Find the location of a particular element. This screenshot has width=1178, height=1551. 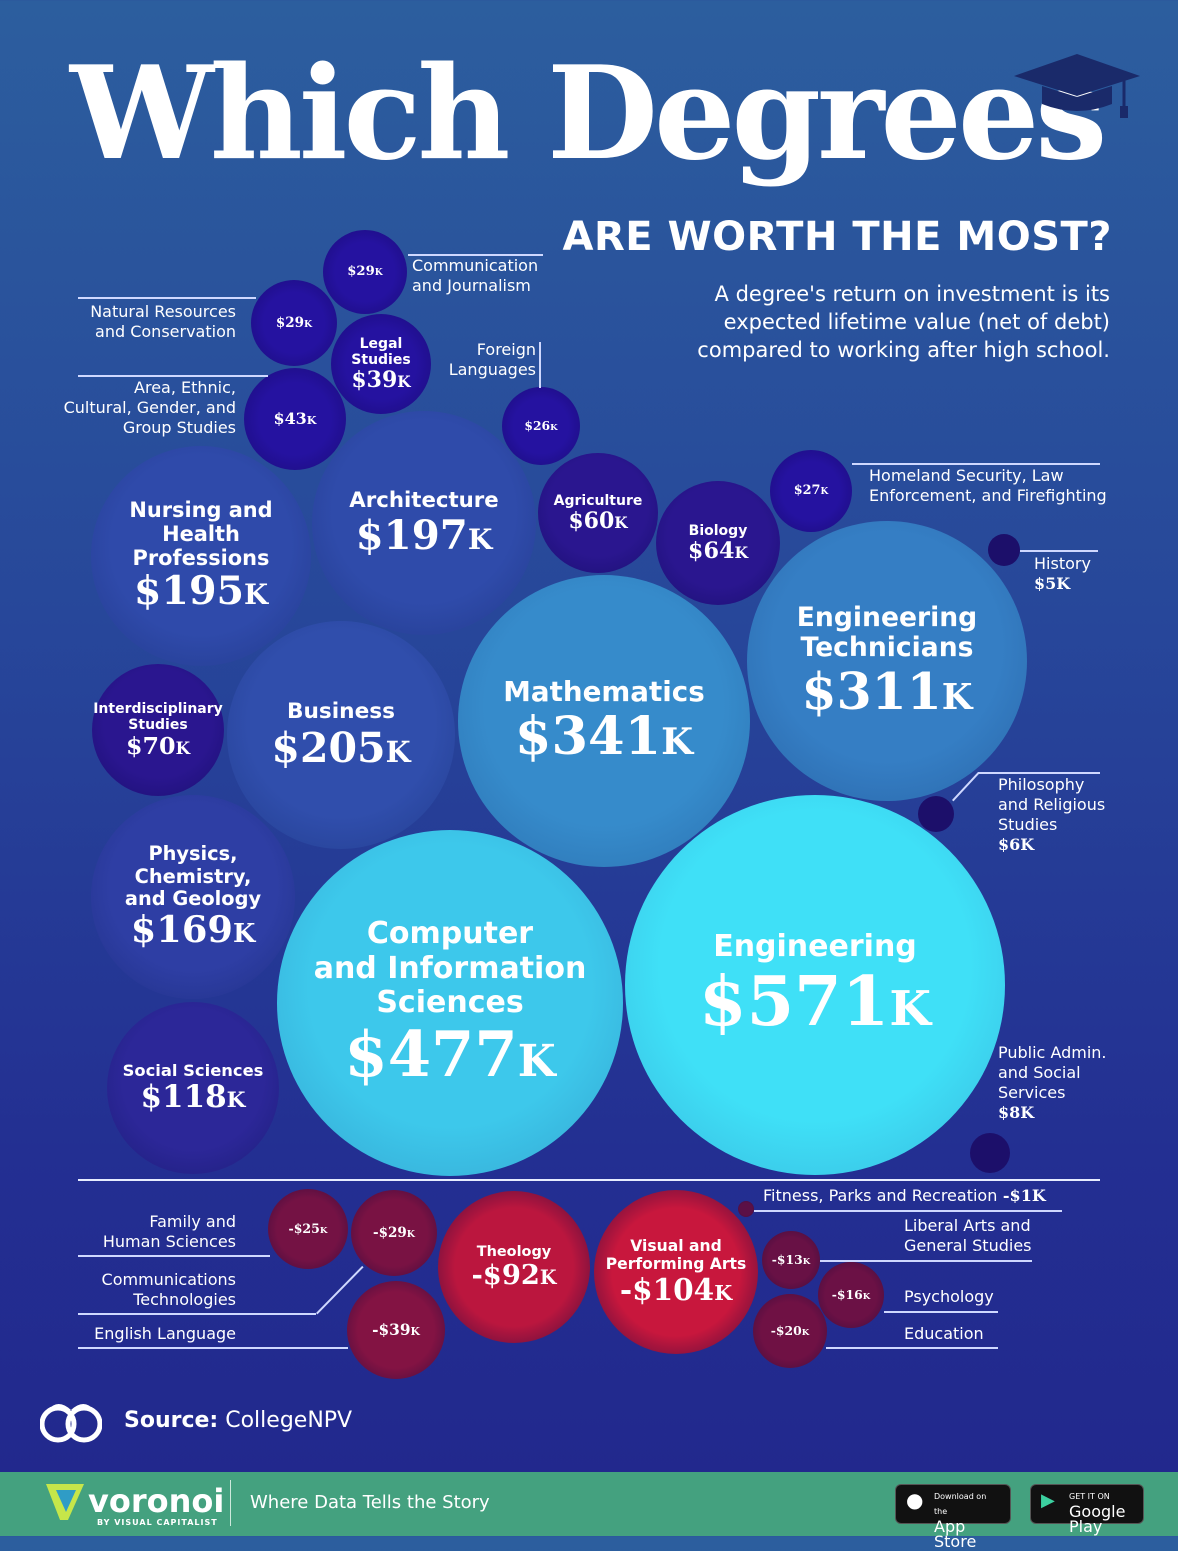

brand-name: voronoi is located at coordinates (156, 1501).